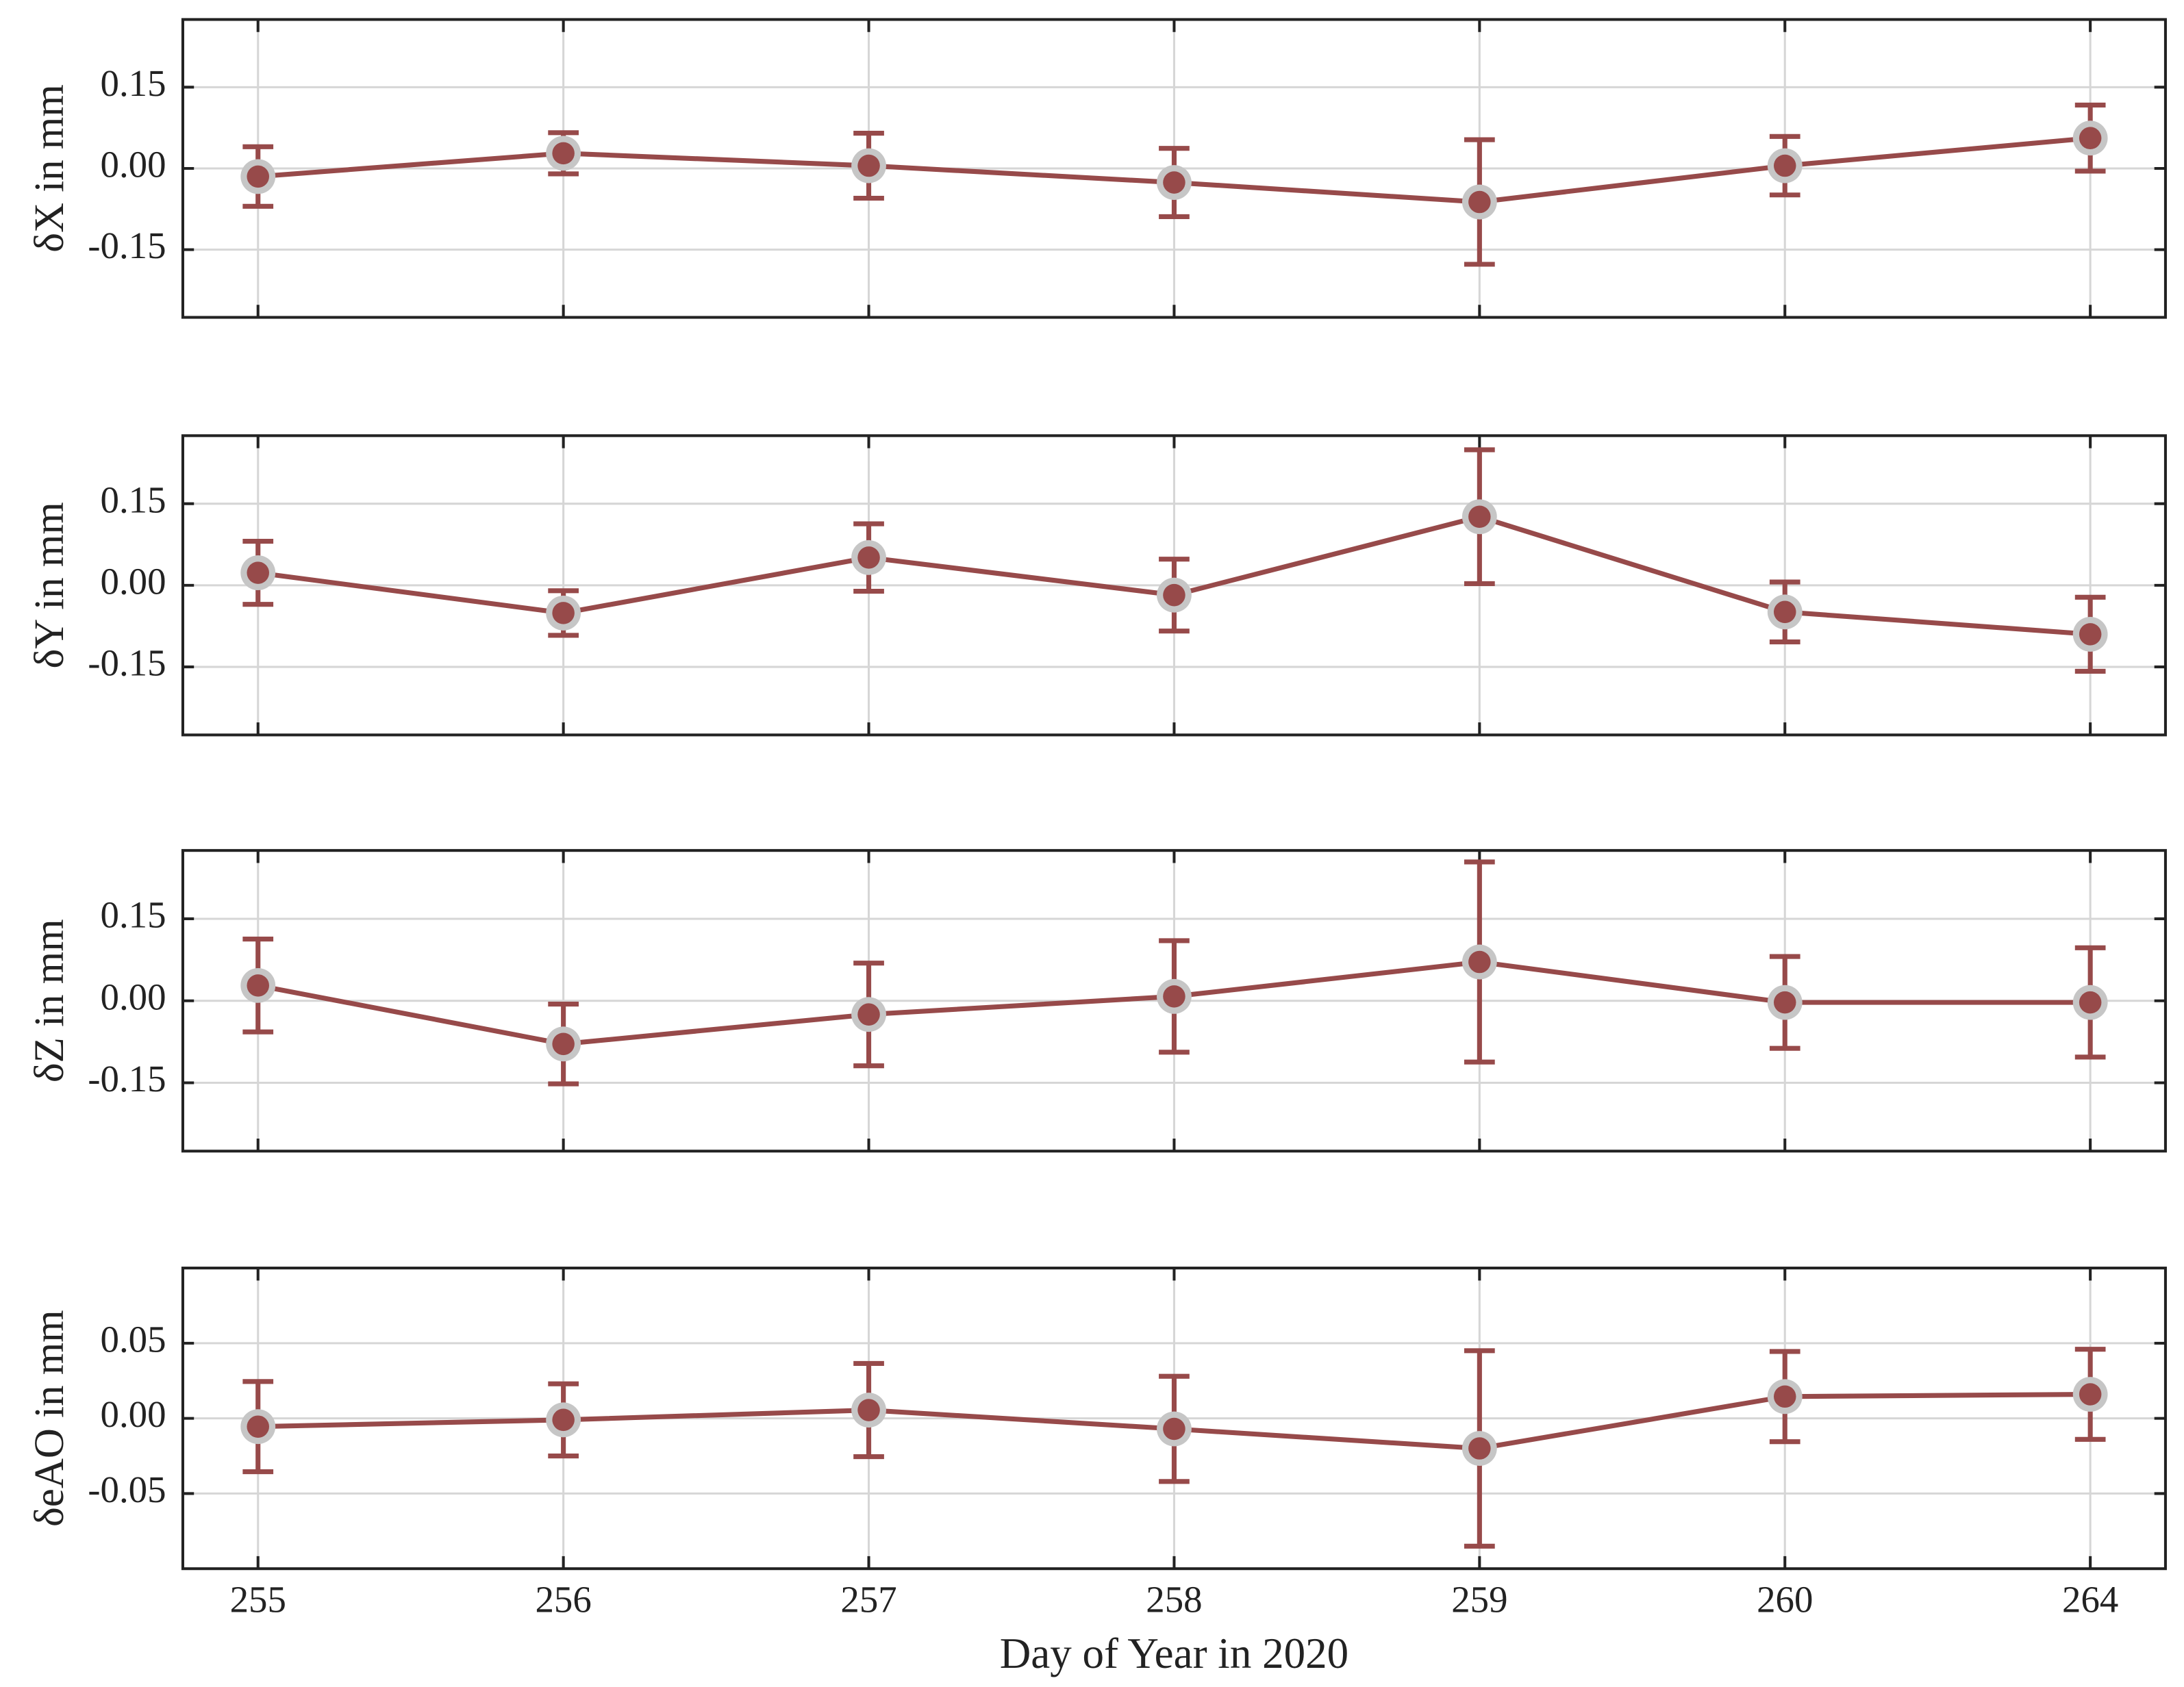  Describe the element at coordinates (868, 1600) in the screenshot. I see `x-tick-label: 257` at that location.